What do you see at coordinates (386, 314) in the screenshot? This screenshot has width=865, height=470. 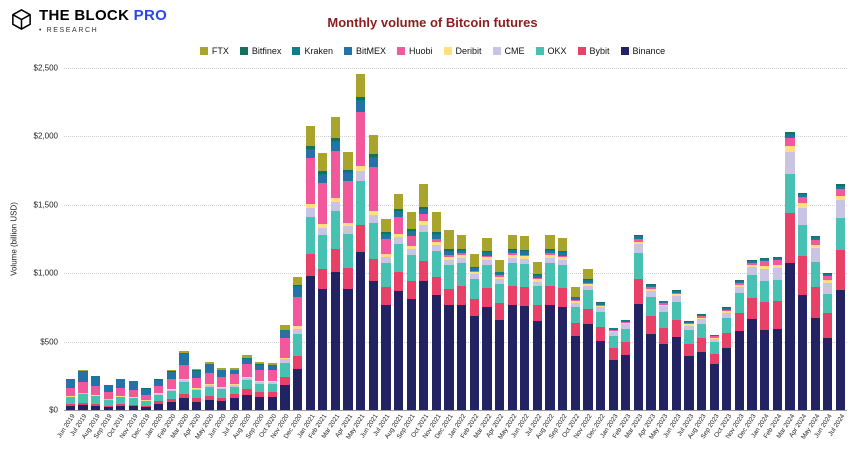 I see `bar-jul-2021` at bounding box center [386, 314].